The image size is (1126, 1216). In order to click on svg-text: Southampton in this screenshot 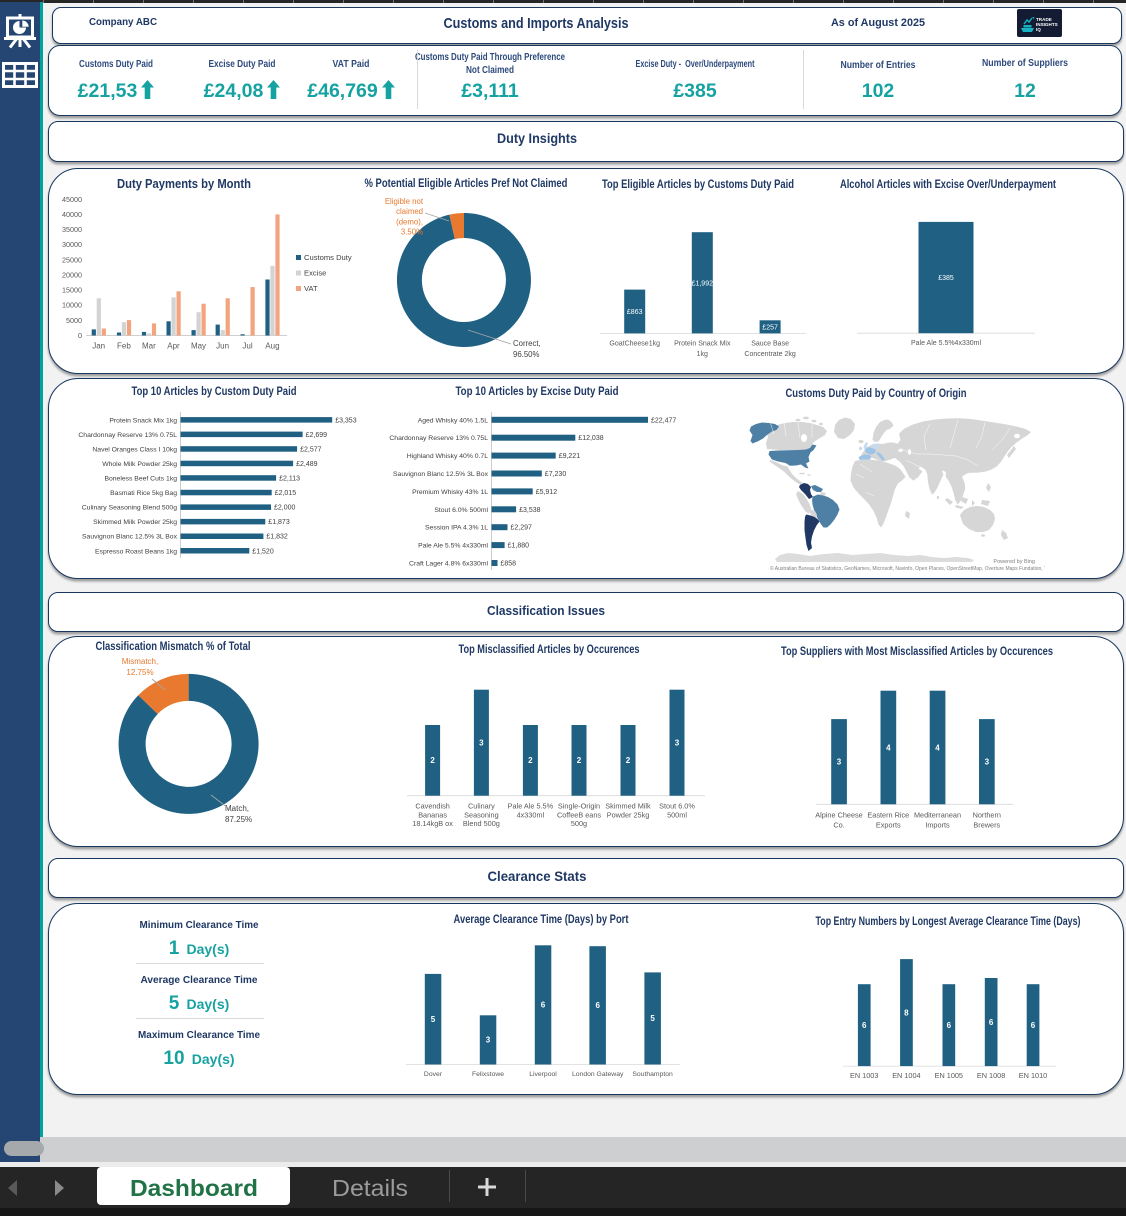, I will do `click(652, 1074)`.